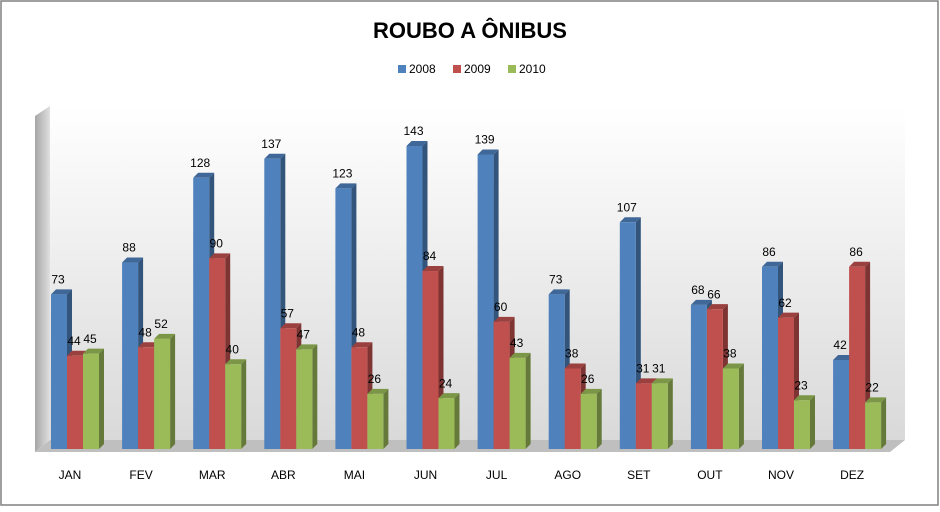 This screenshot has width=940, height=512. What do you see at coordinates (852, 475) in the screenshot?
I see `x-tick-label: DEZ` at bounding box center [852, 475].